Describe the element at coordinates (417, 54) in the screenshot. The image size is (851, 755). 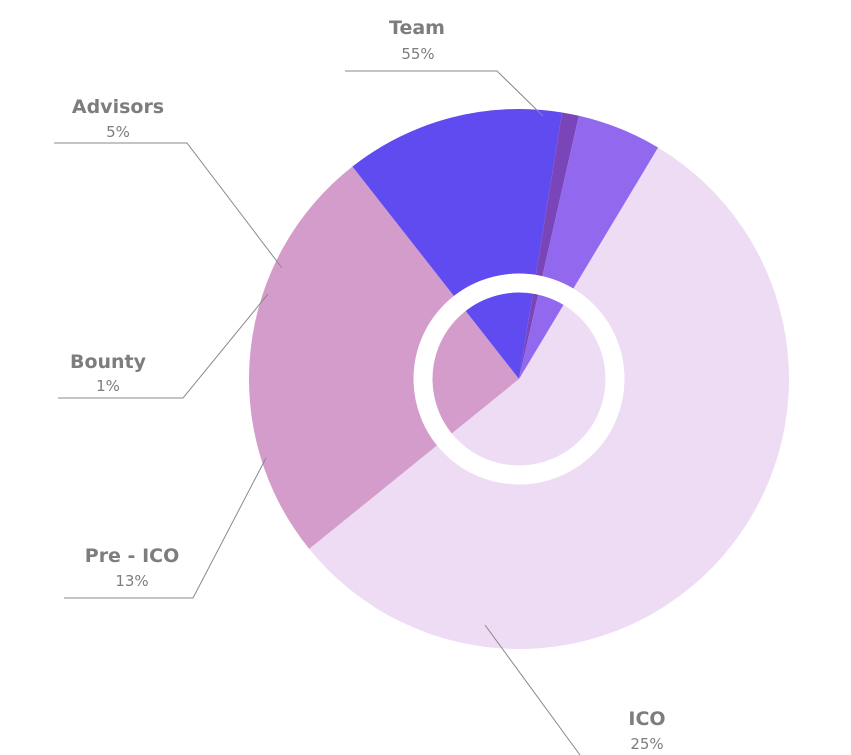
I see `slice-value-team: 55%` at that location.